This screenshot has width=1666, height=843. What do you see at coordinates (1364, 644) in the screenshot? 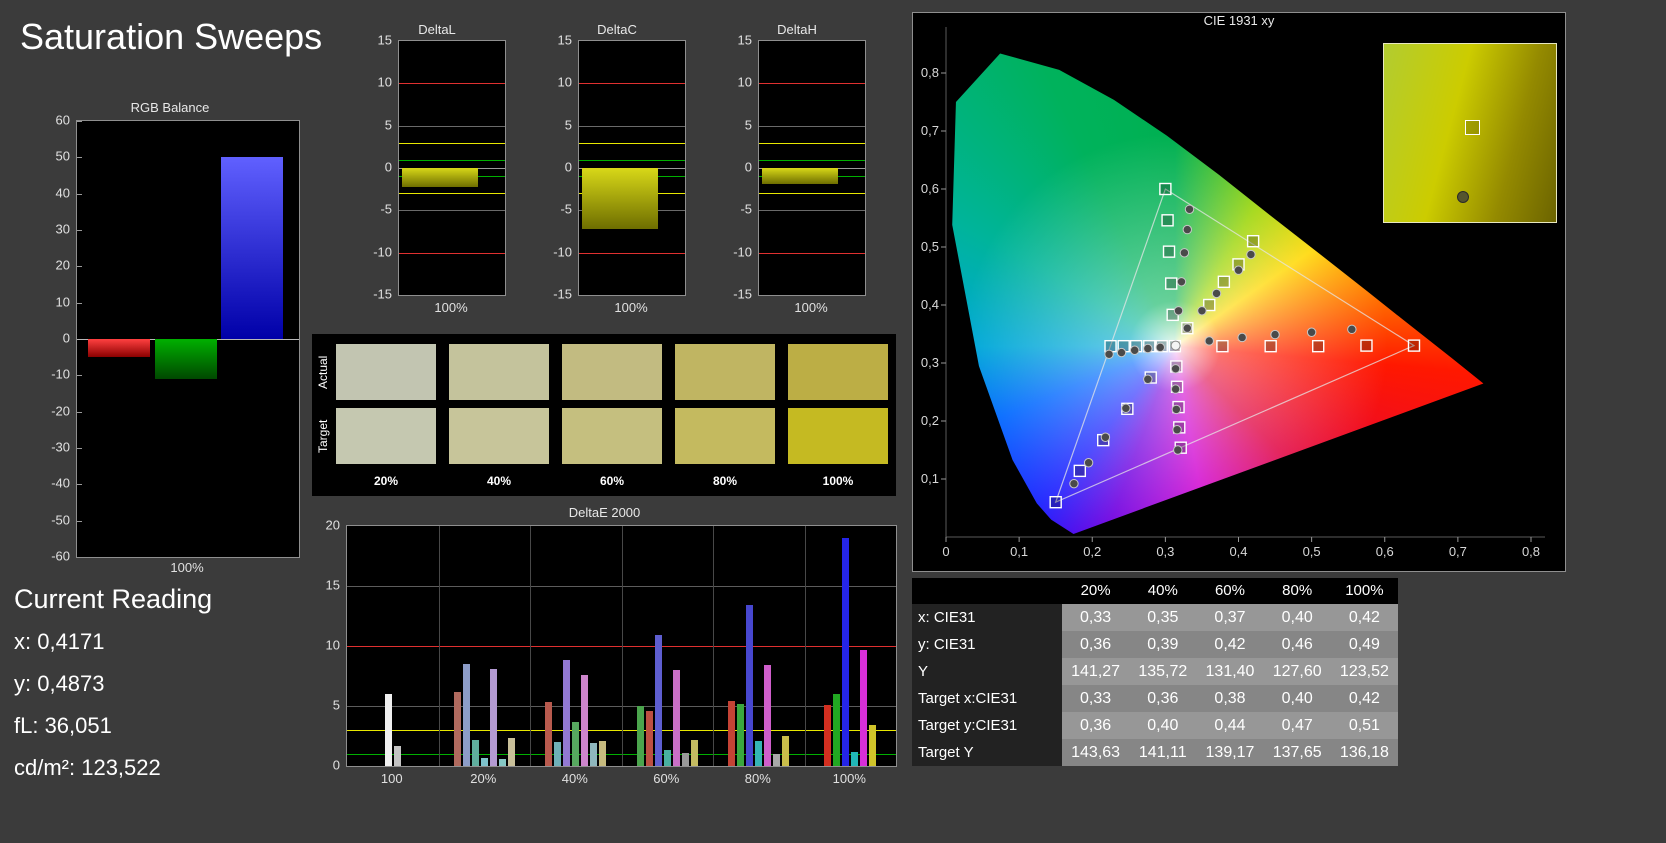
I see `table-cell: 0,49` at bounding box center [1364, 644].